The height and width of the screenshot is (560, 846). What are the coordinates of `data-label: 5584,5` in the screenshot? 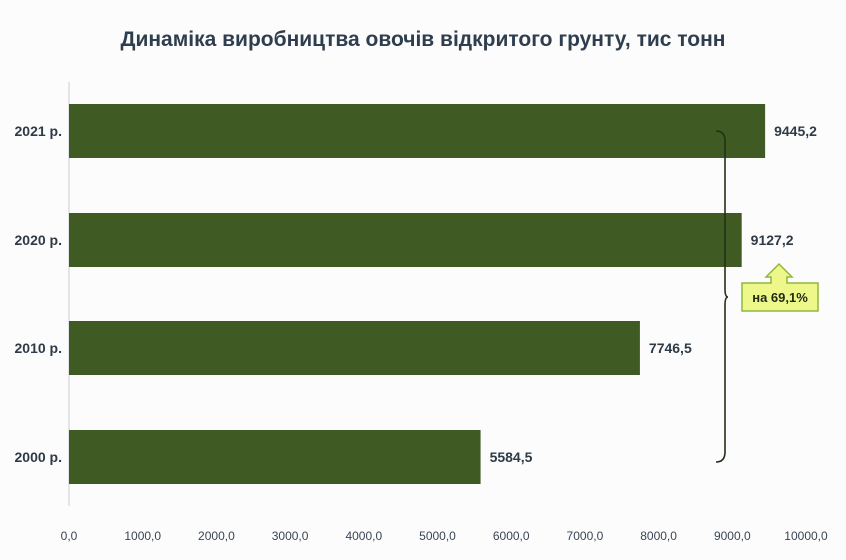 It's located at (511, 457).